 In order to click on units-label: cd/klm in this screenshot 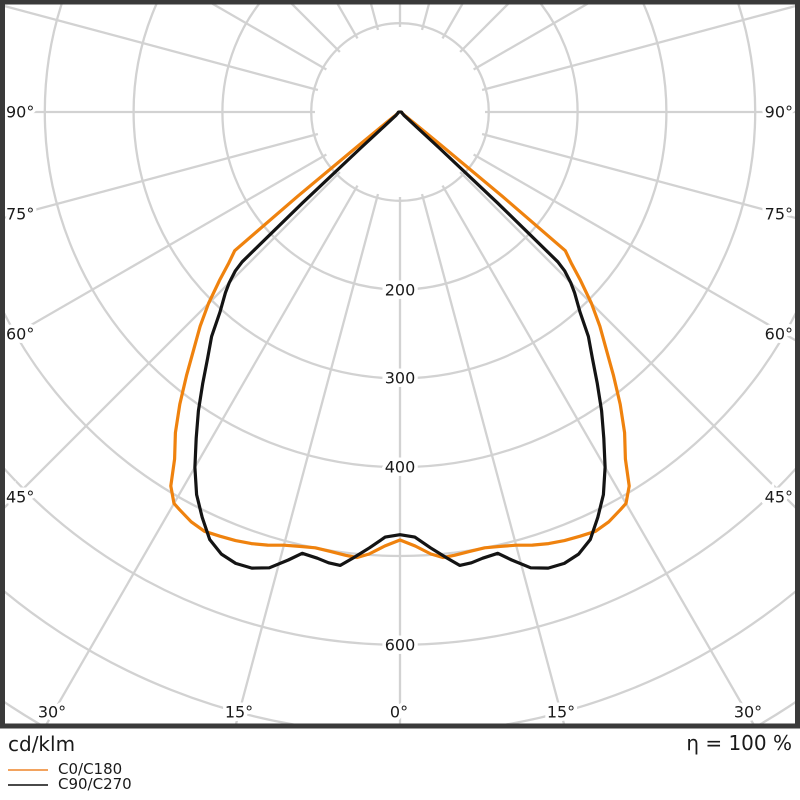, I will do `click(42, 744)`.